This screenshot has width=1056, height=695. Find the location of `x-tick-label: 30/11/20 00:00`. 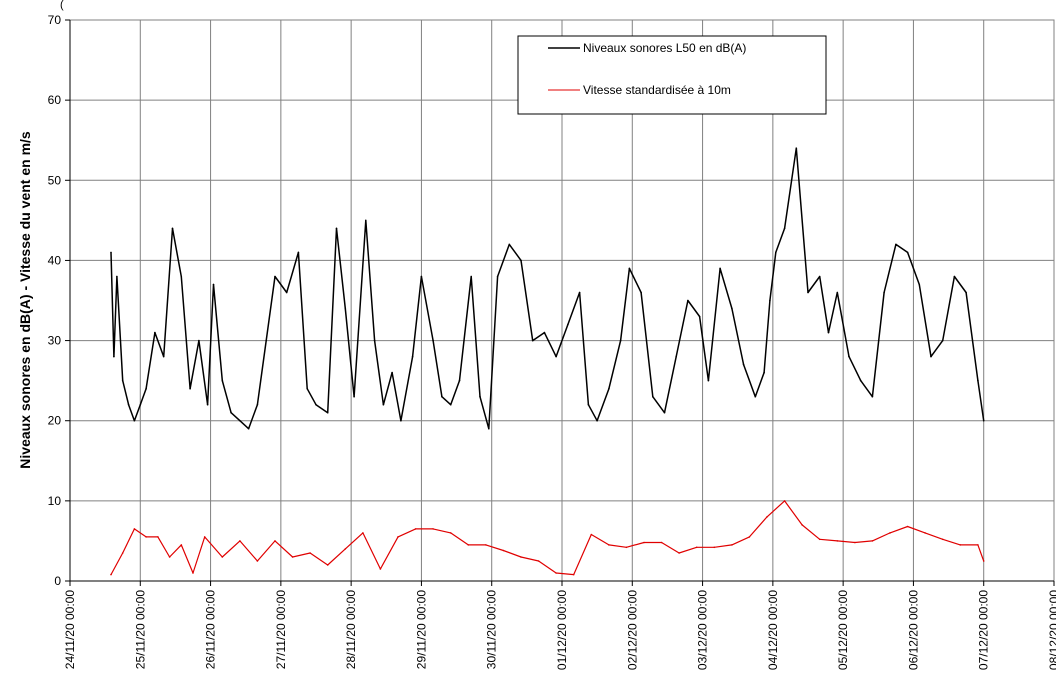

x-tick-label: 30/11/20 00:00 is located at coordinates (492, 630).